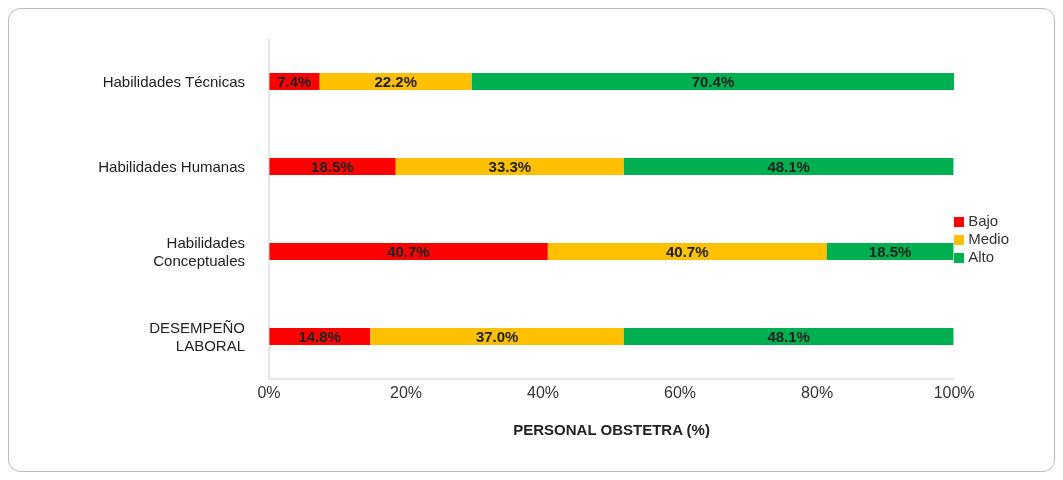  Describe the element at coordinates (294, 81) in the screenshot. I see `data-label: 7.4%` at that location.